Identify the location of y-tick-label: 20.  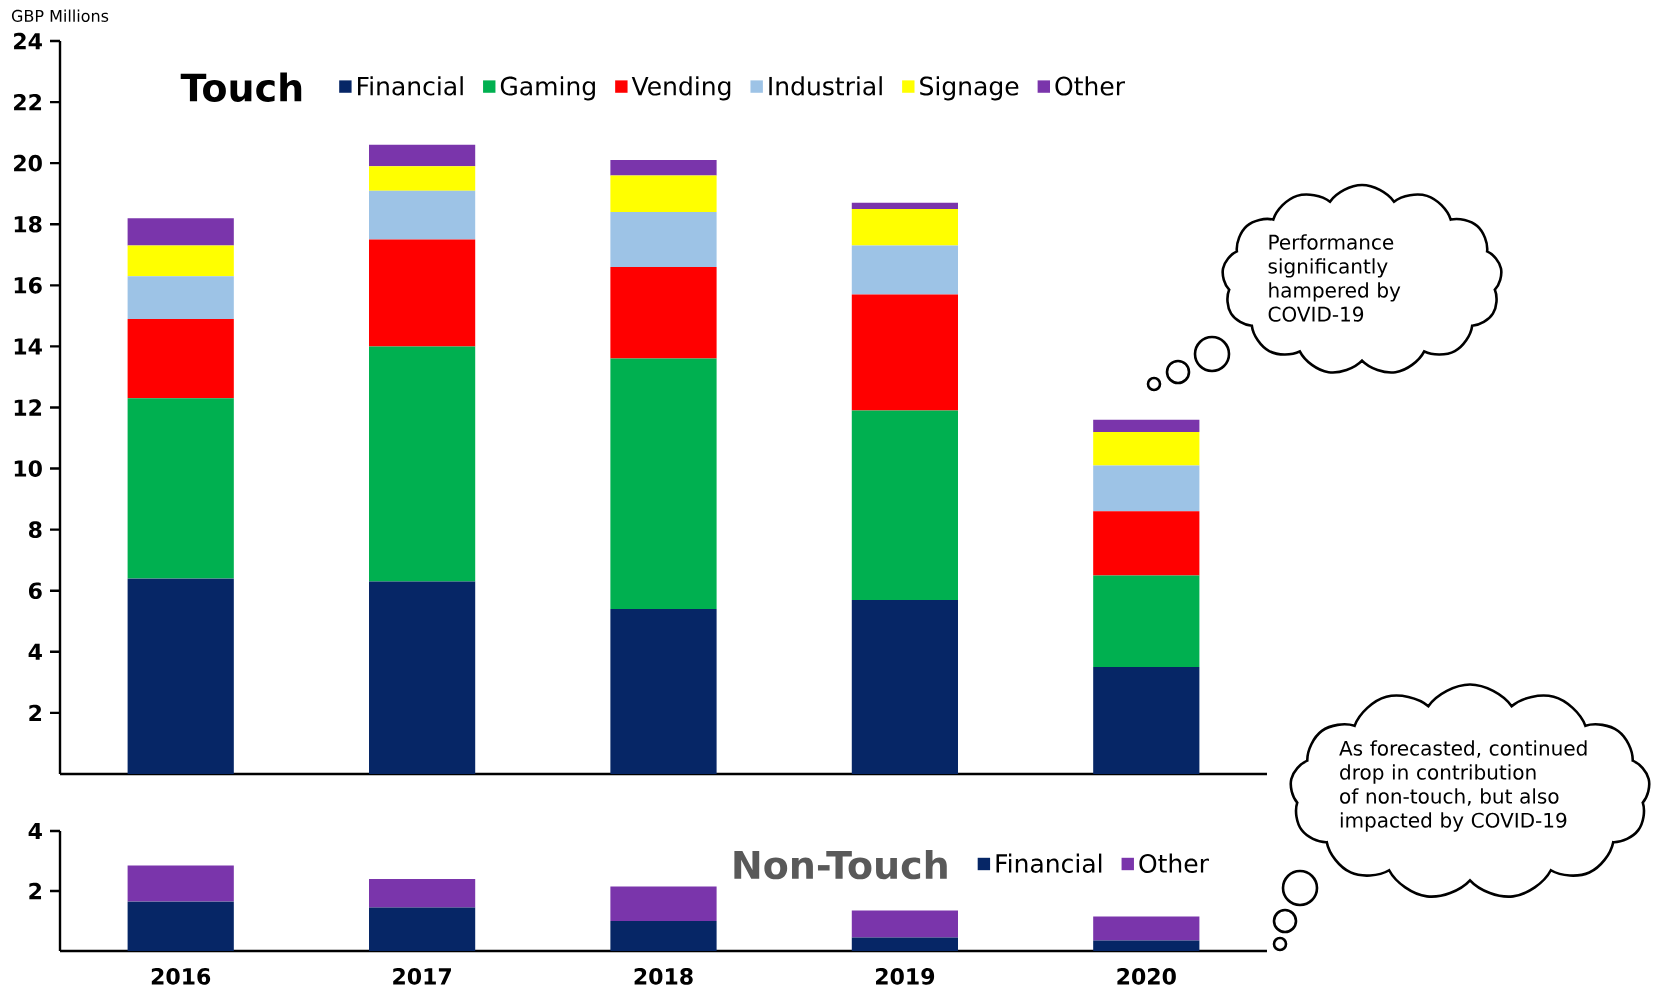
(28, 163).